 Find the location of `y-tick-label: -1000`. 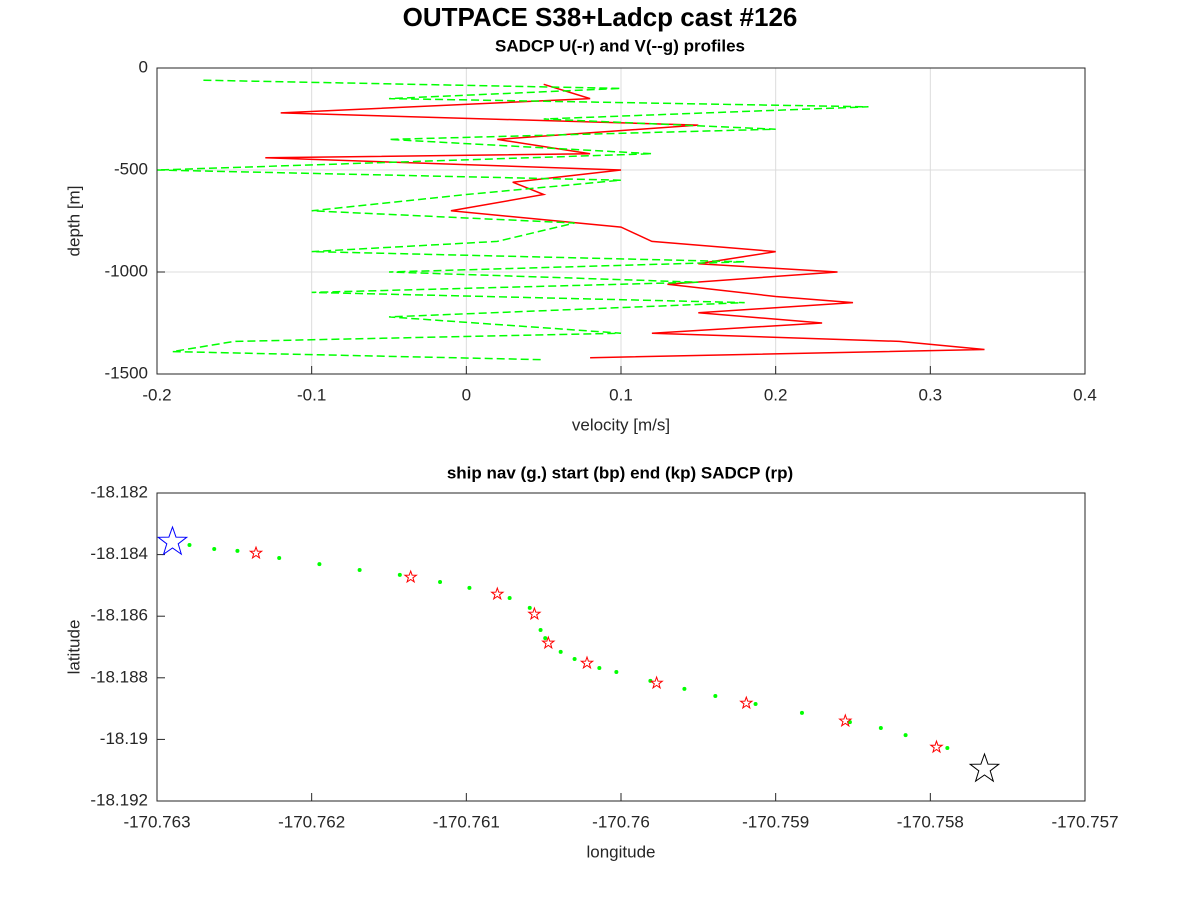

y-tick-label: -1000 is located at coordinates (126, 270).